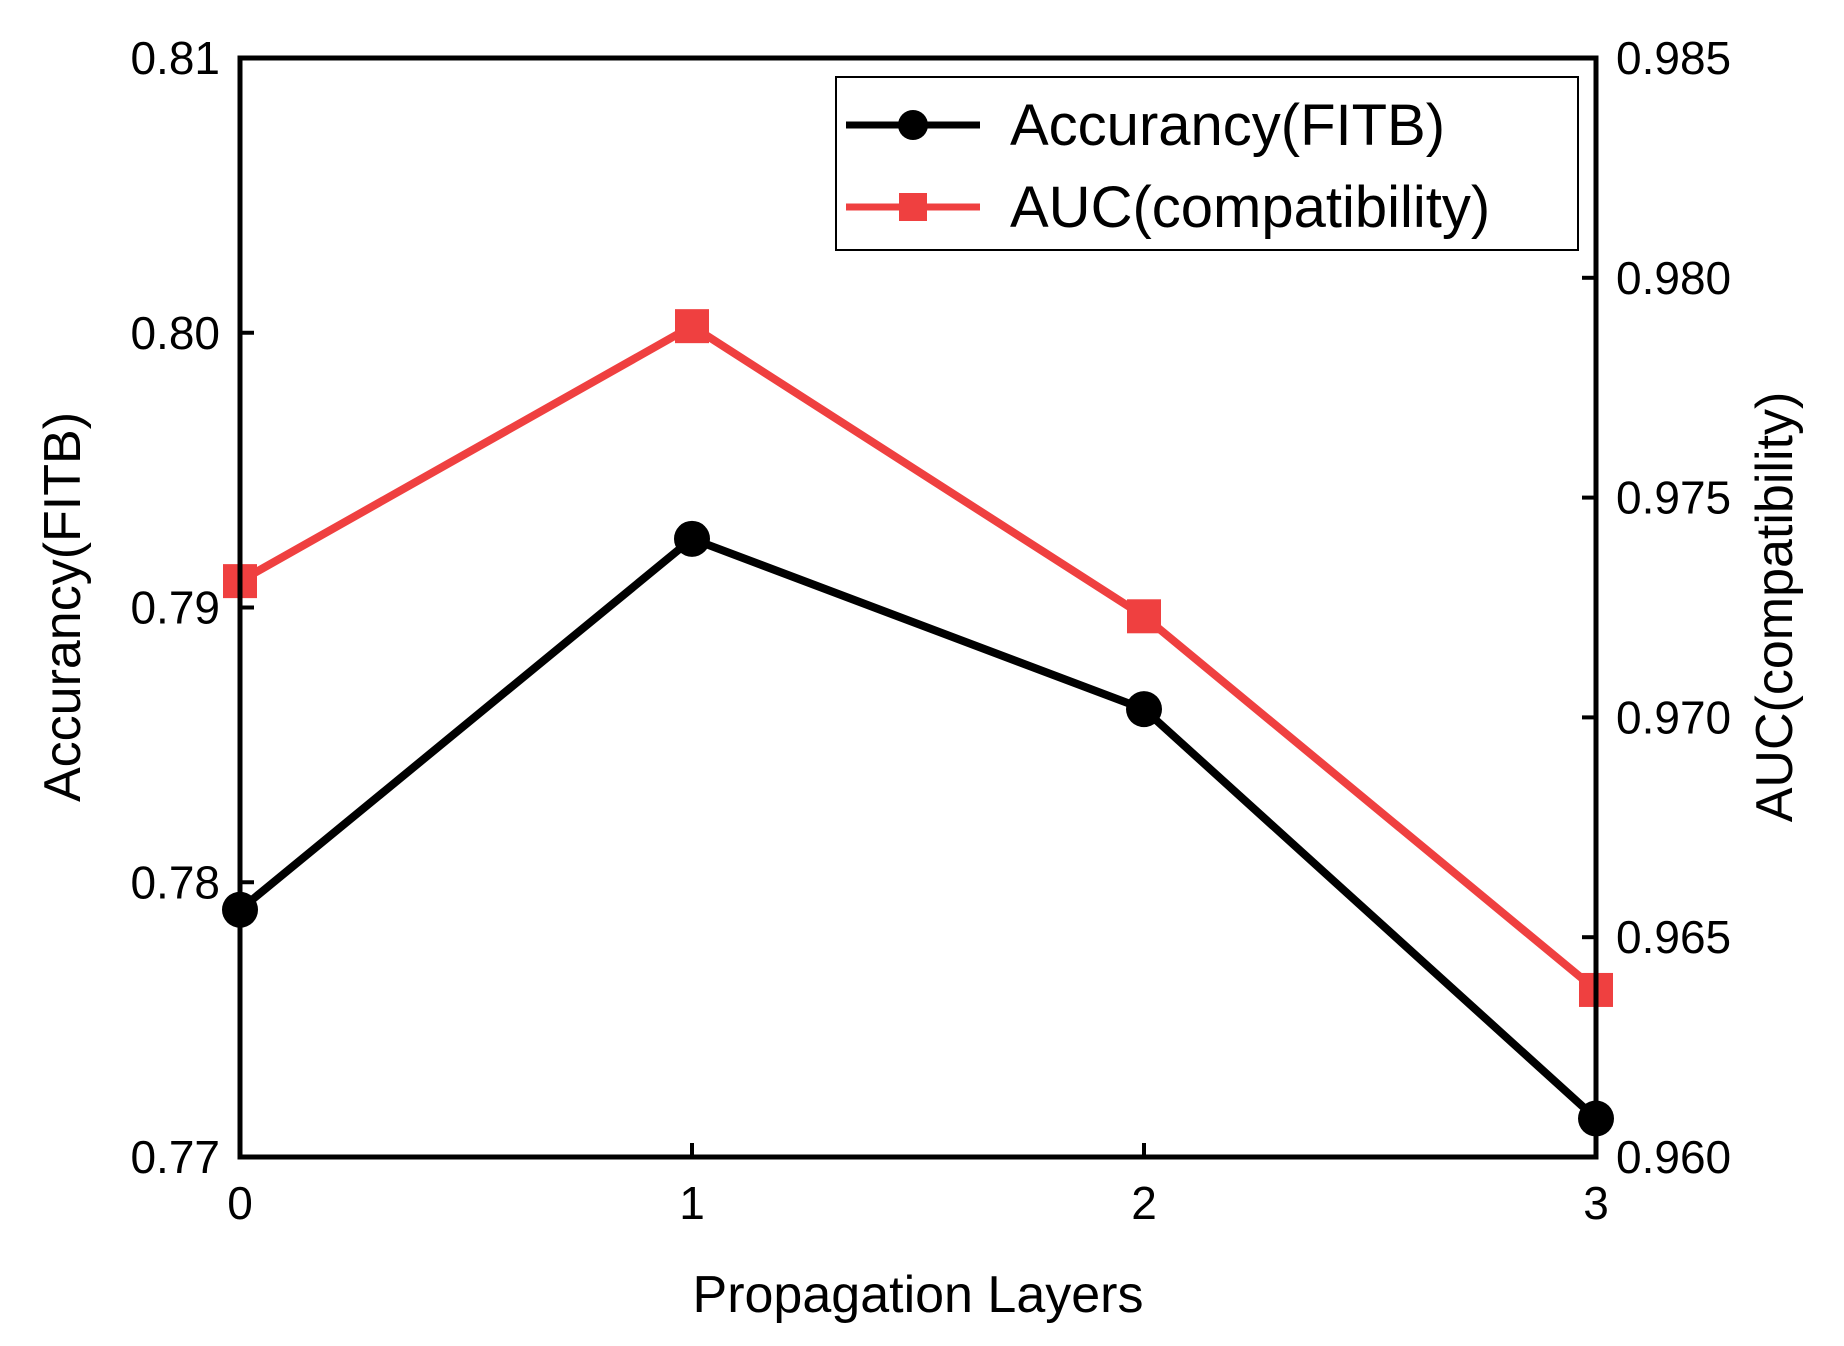 The image size is (1844, 1346). Describe the element at coordinates (1673, 58) in the screenshot. I see `y-right-tick-label-5: 0.985` at that location.